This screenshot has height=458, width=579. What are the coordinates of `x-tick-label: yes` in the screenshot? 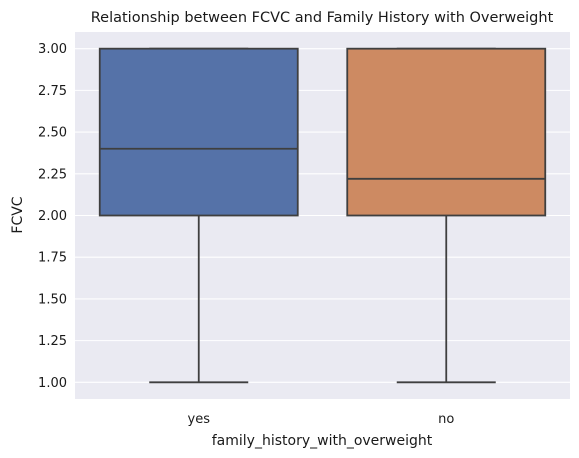 It's located at (199, 419).